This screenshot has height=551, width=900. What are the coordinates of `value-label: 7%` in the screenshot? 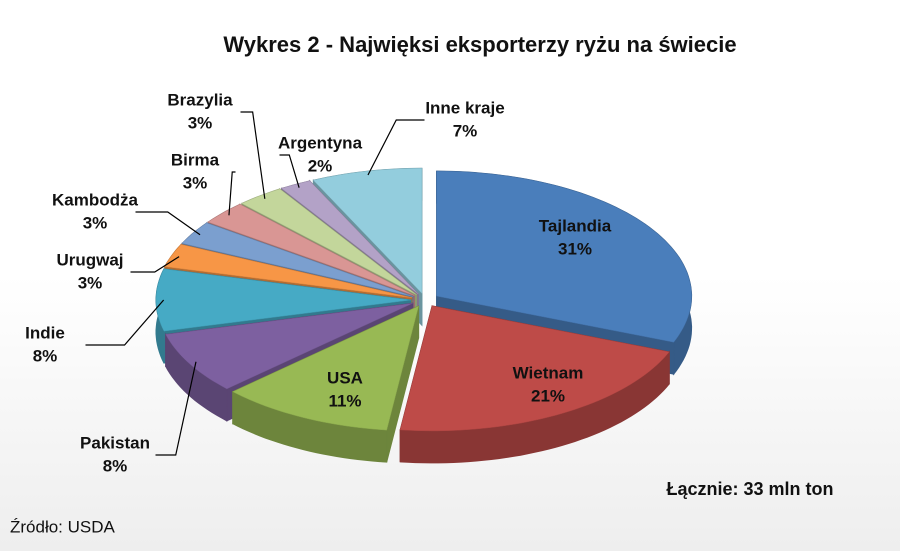 It's located at (465, 130).